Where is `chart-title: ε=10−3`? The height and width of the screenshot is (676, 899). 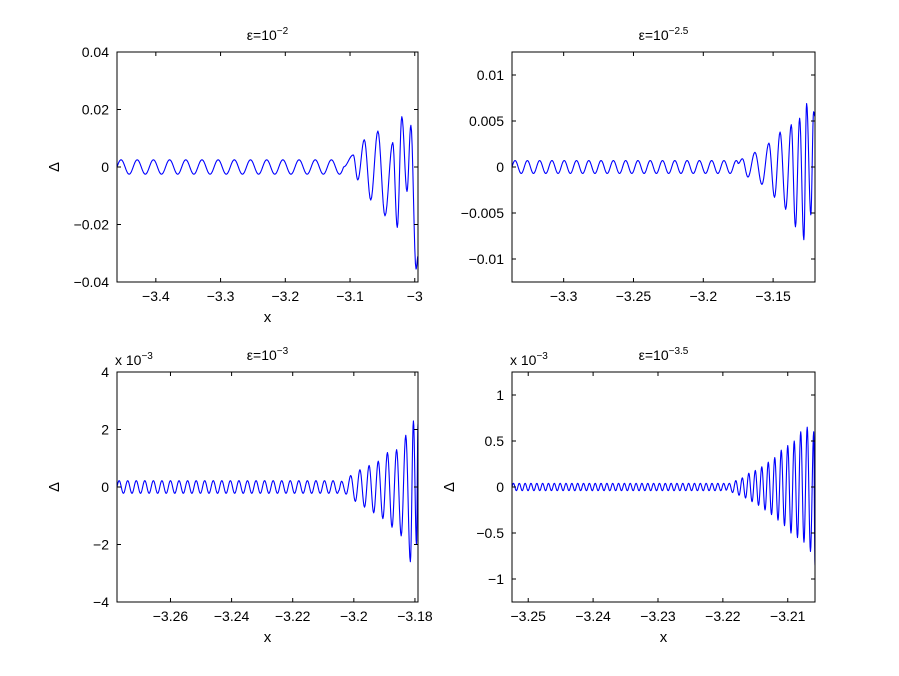
chart-title: ε=10−3 is located at coordinates (268, 354).